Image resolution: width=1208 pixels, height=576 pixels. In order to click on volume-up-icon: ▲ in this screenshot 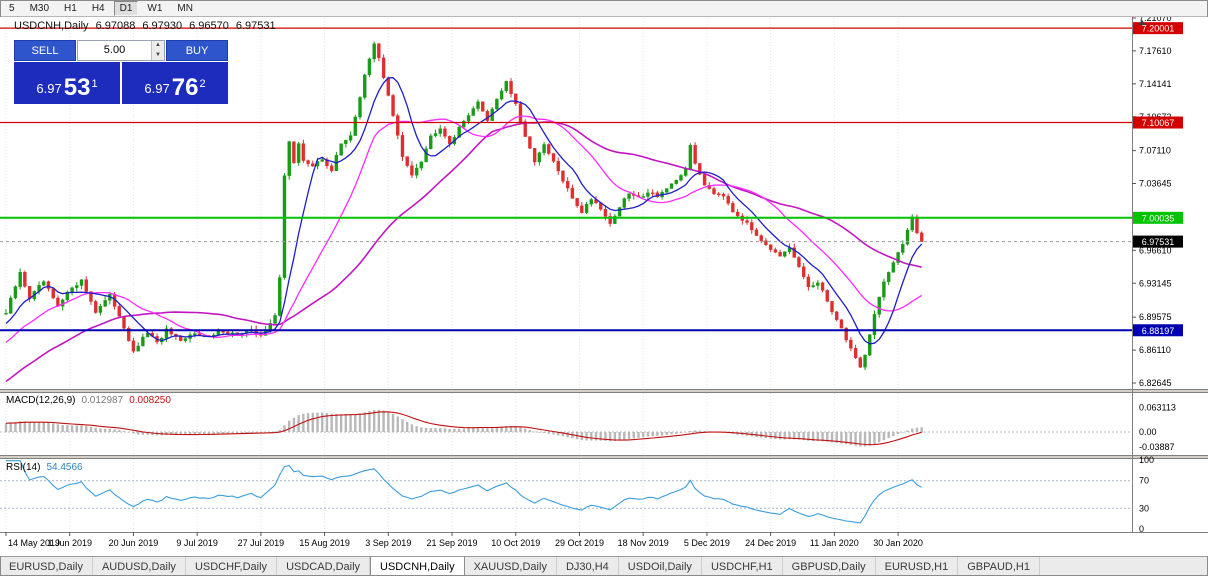, I will do `click(158, 46)`.